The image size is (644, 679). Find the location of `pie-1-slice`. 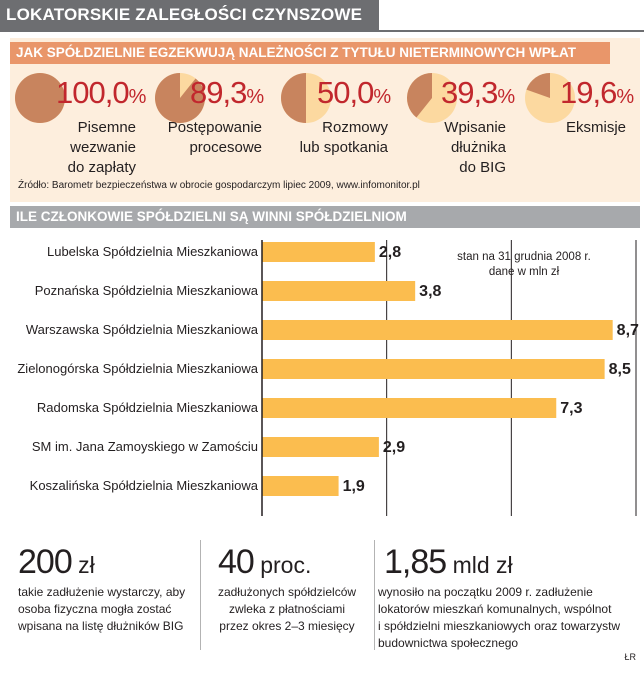

pie-1-slice is located at coordinates (40, 98).